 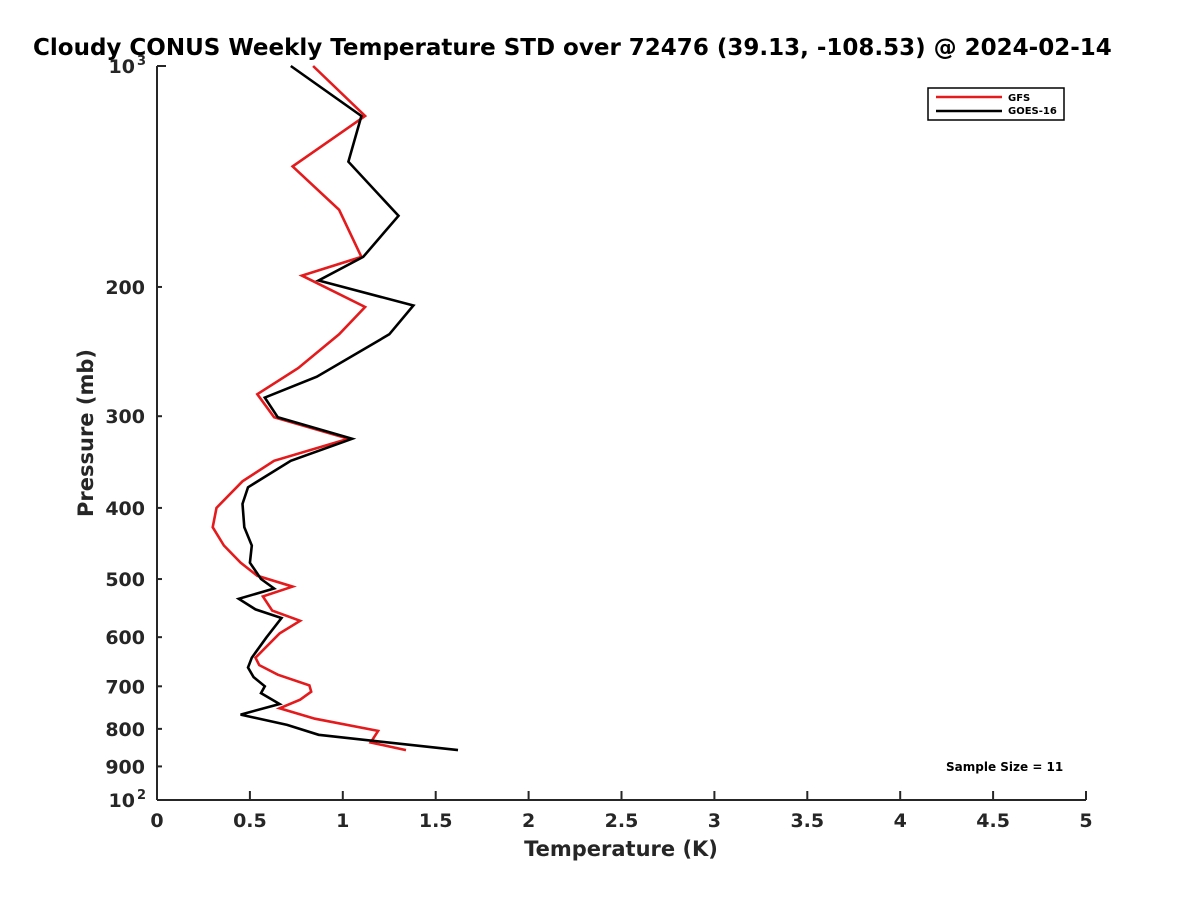 I want to click on y-tick-label-top: 10, so click(x=122, y=67).